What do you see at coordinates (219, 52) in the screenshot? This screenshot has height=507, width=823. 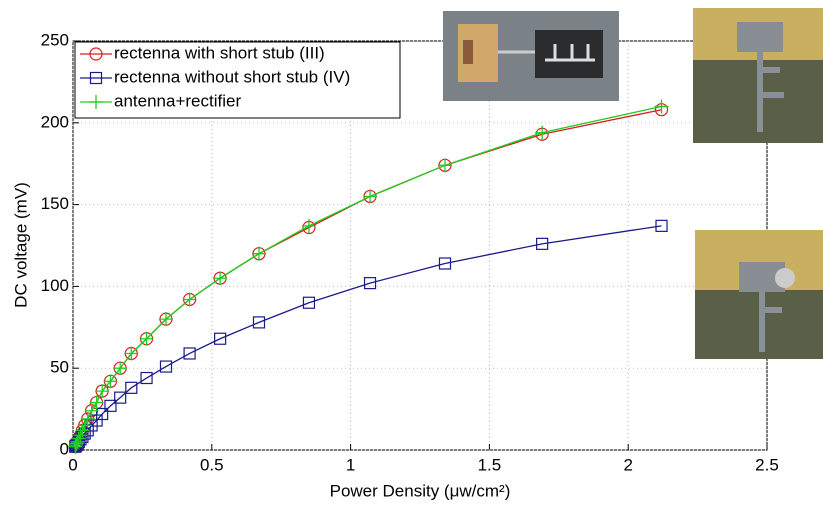 I see `legend-label: rectenna with short stub (III)` at bounding box center [219, 52].